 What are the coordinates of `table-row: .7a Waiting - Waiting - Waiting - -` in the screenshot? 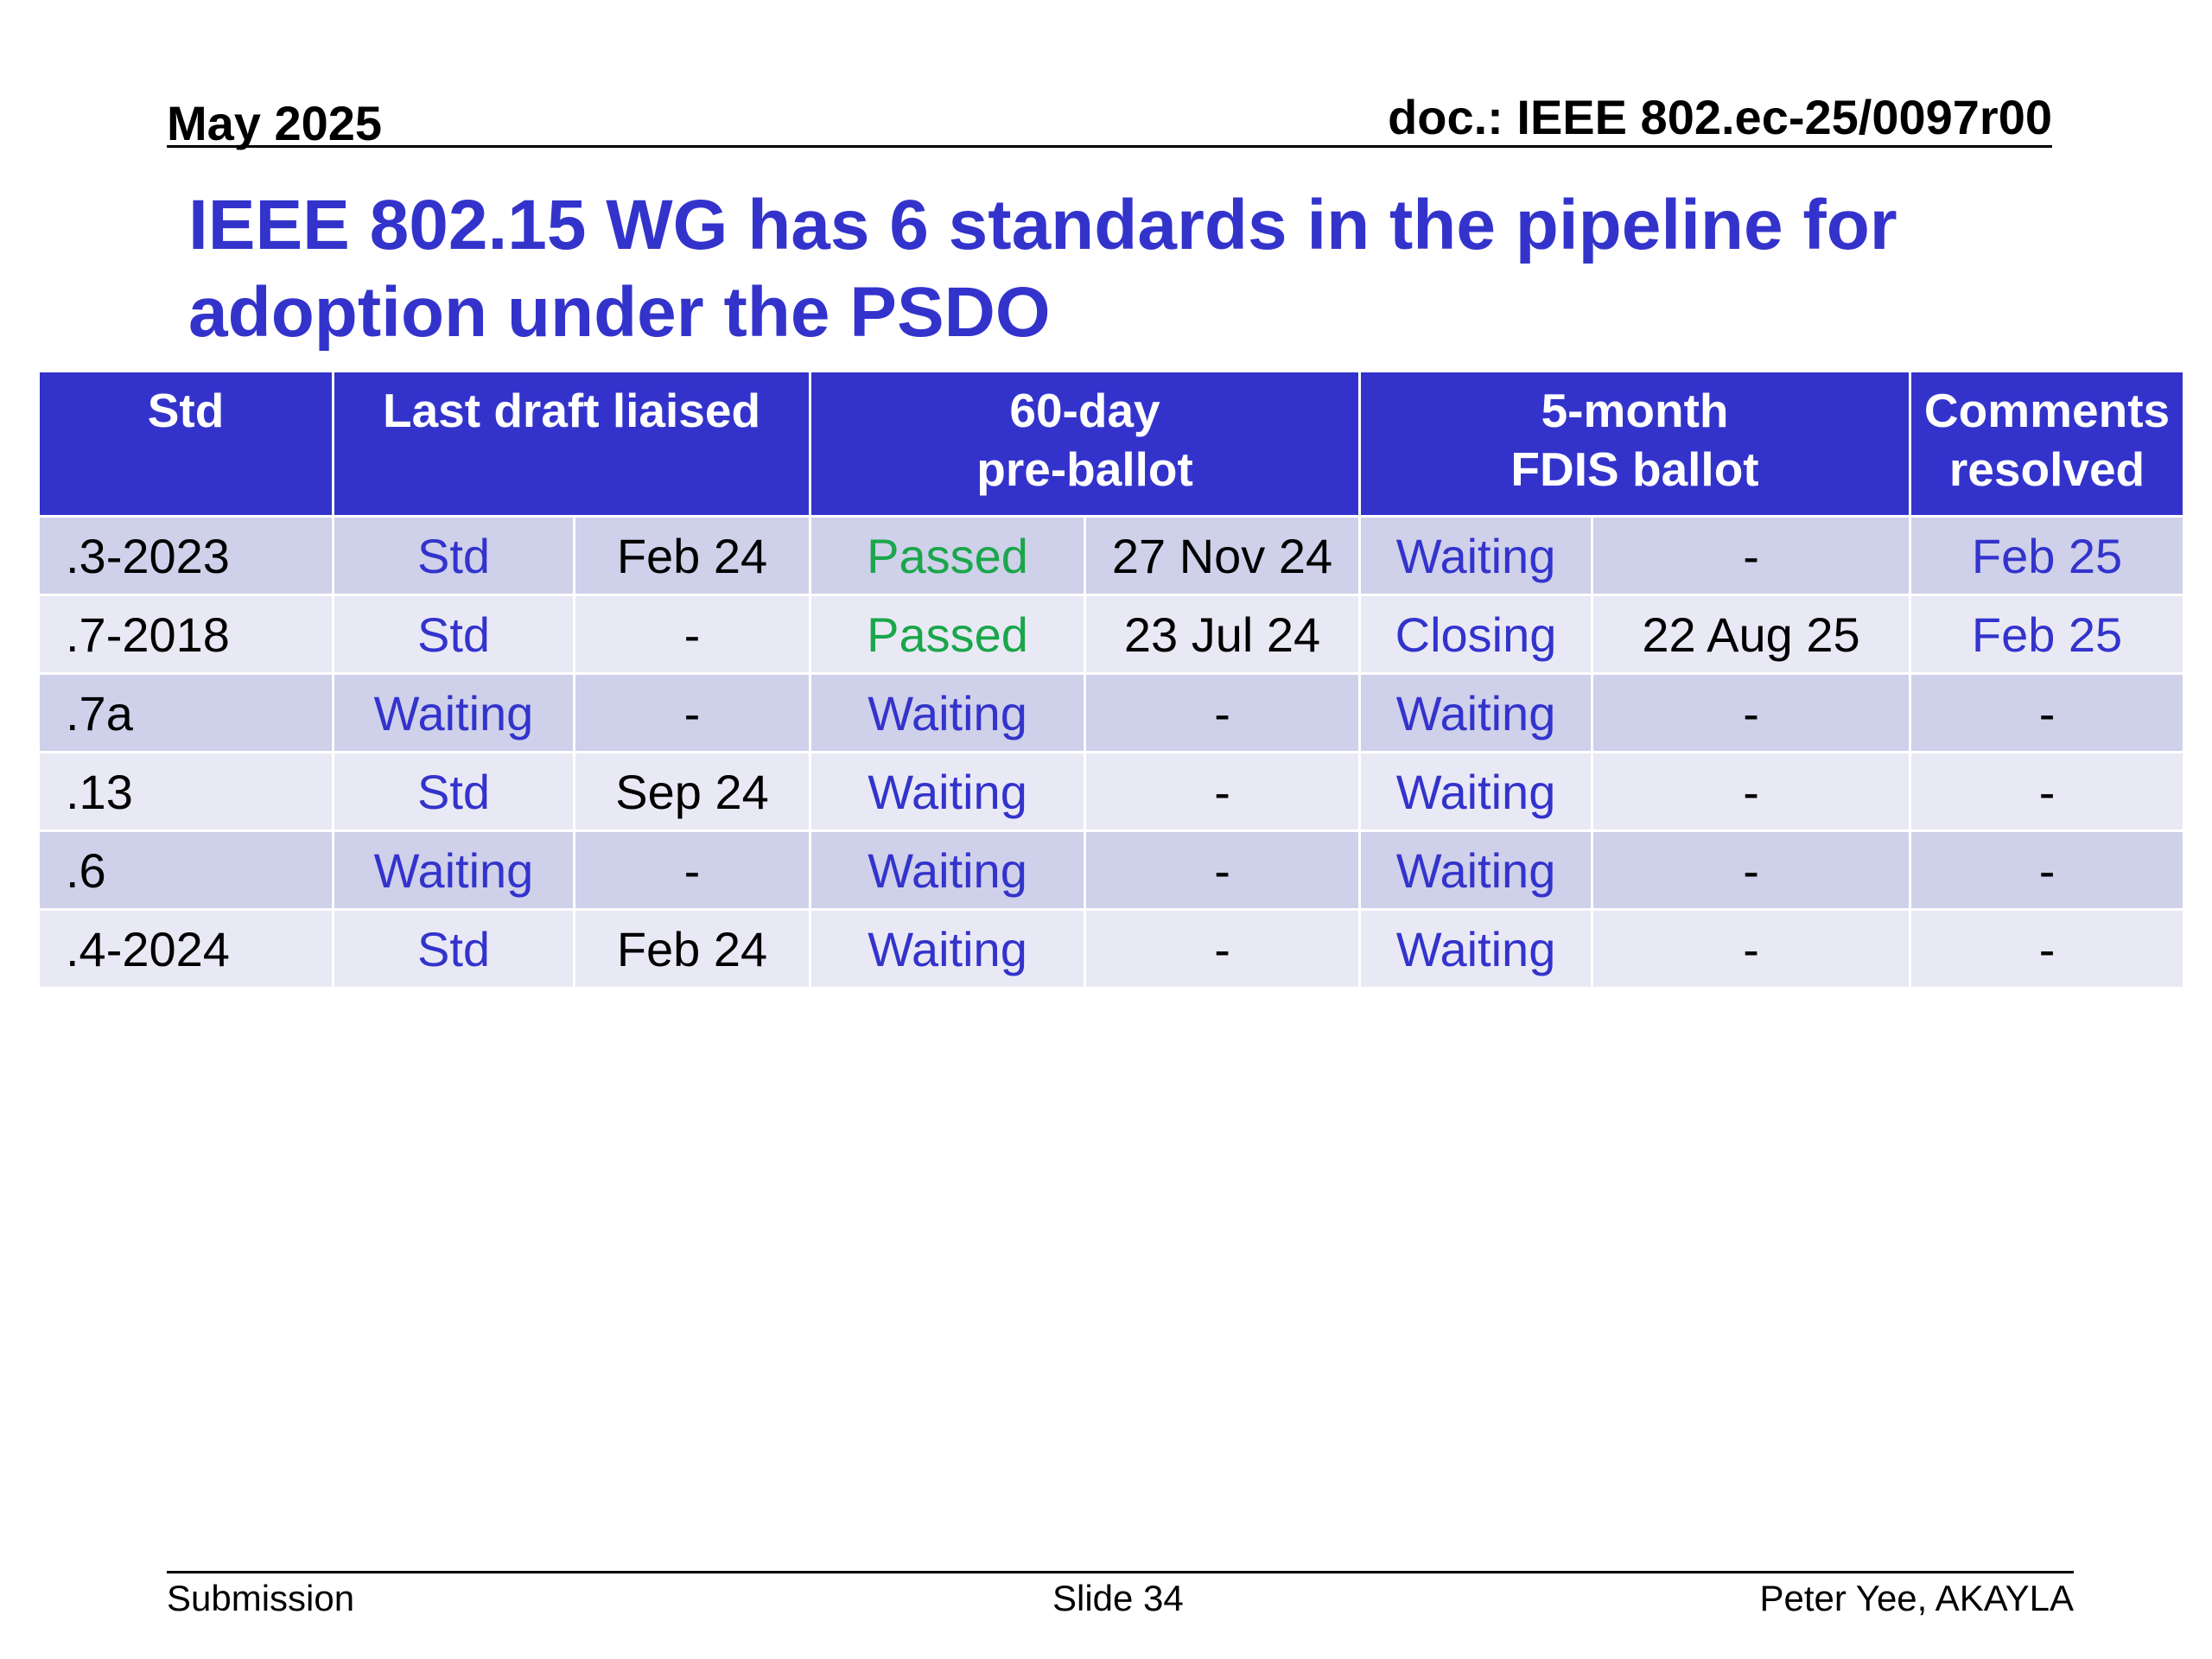 It's located at (1111, 712).